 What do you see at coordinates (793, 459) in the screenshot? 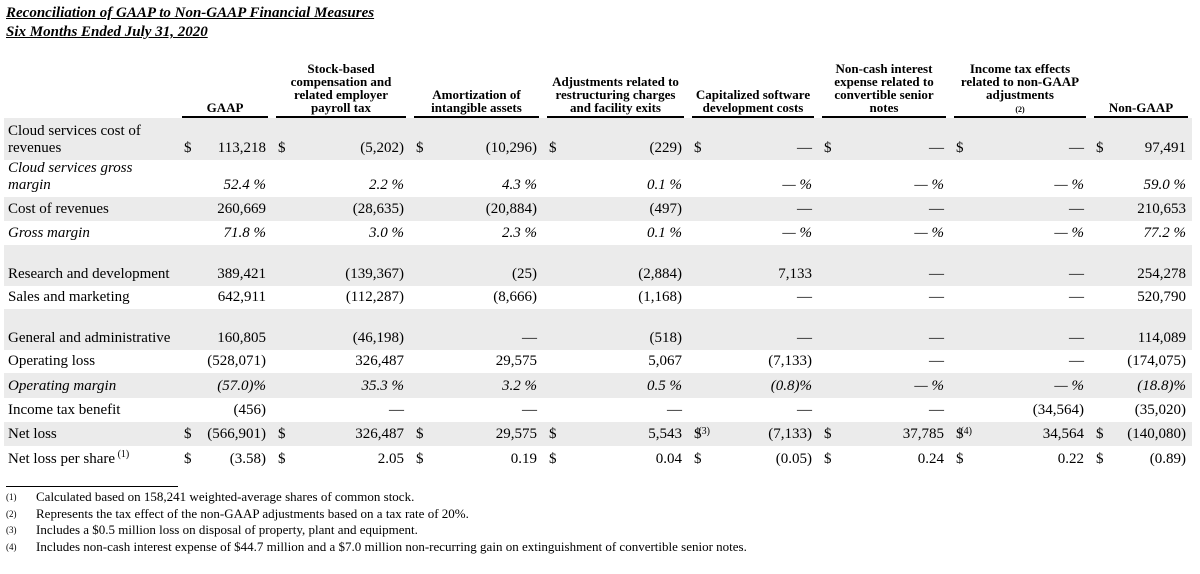
I see `cell-value: (0.05)` at bounding box center [793, 459].